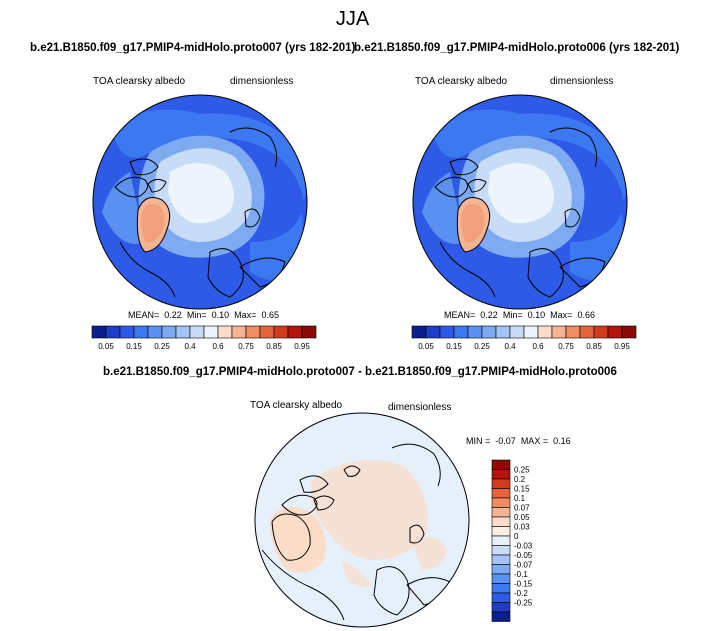  What do you see at coordinates (520, 479) in the screenshot?
I see `colorbar-tick-label: 0.2` at bounding box center [520, 479].